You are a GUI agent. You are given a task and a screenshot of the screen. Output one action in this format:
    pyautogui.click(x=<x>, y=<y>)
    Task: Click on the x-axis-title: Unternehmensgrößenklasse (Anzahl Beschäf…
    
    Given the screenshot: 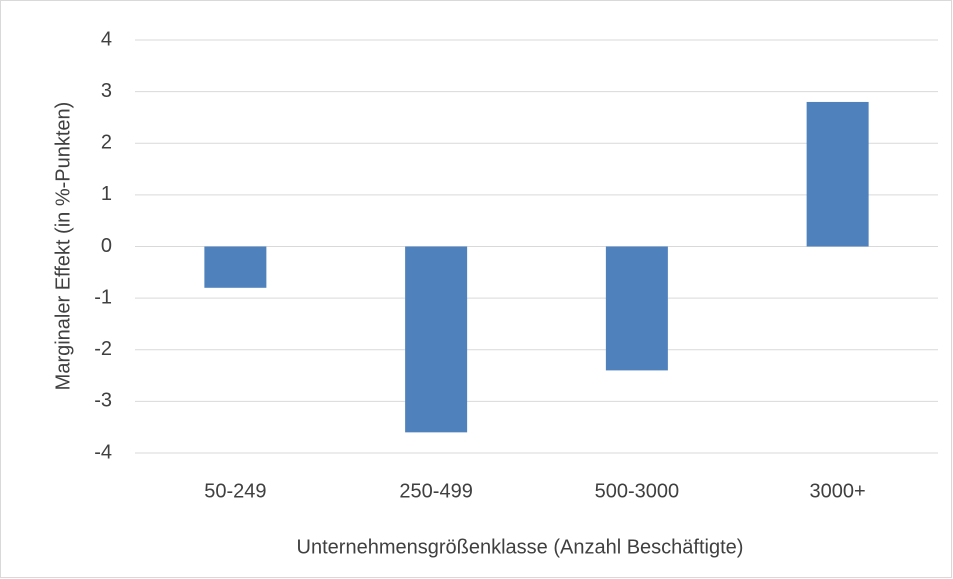 What is the action you would take?
    pyautogui.click(x=520, y=547)
    